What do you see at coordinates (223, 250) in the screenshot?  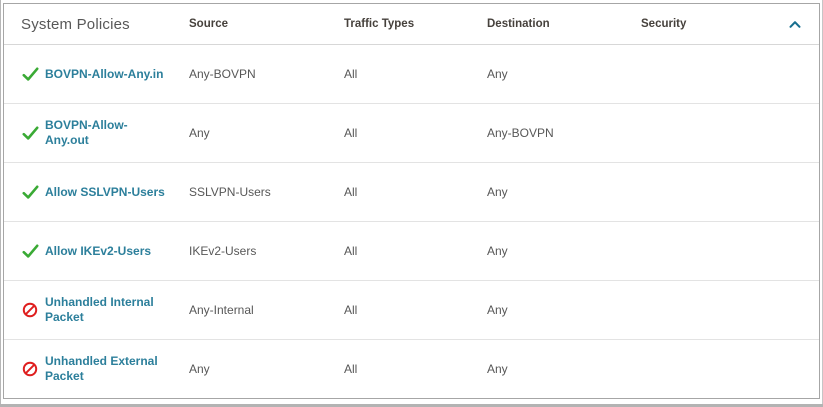 I see `source-cell: IKEv2-Users` at bounding box center [223, 250].